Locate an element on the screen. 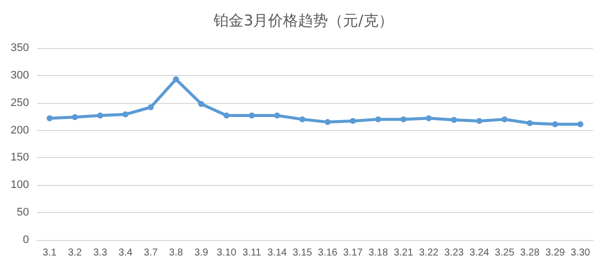 This screenshot has width=607, height=270. x-tick-label: 3.11 is located at coordinates (252, 253).